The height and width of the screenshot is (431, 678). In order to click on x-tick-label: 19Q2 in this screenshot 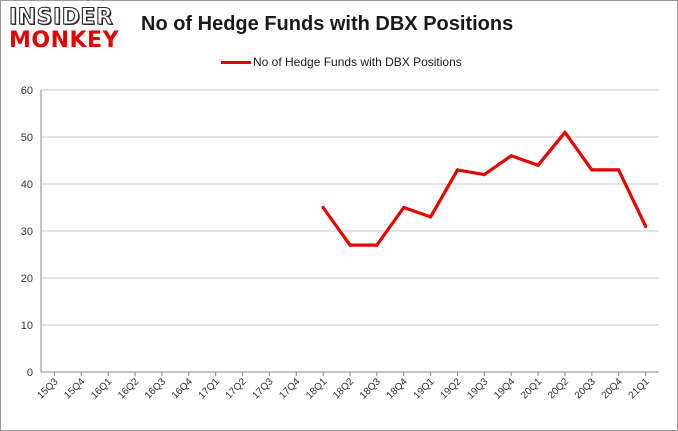, I will do `click(451, 388)`.